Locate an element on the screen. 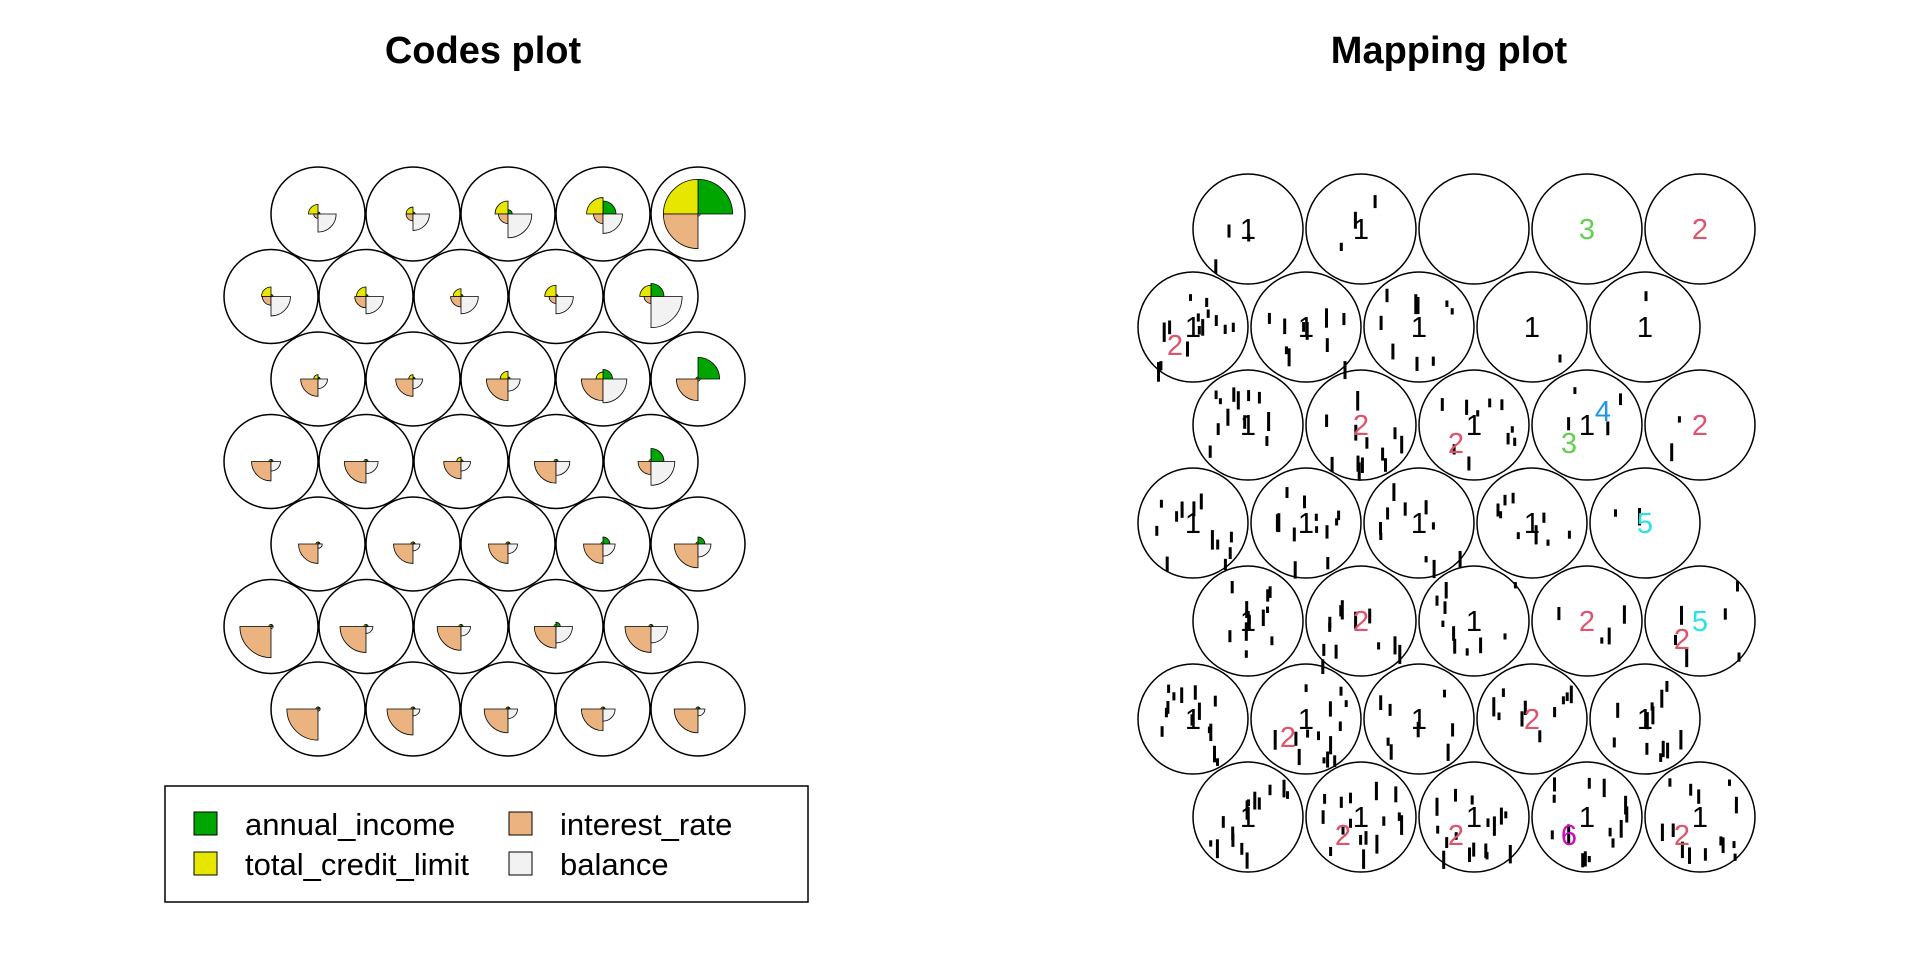  legend-swatch-interest-rate is located at coordinates (520, 823).